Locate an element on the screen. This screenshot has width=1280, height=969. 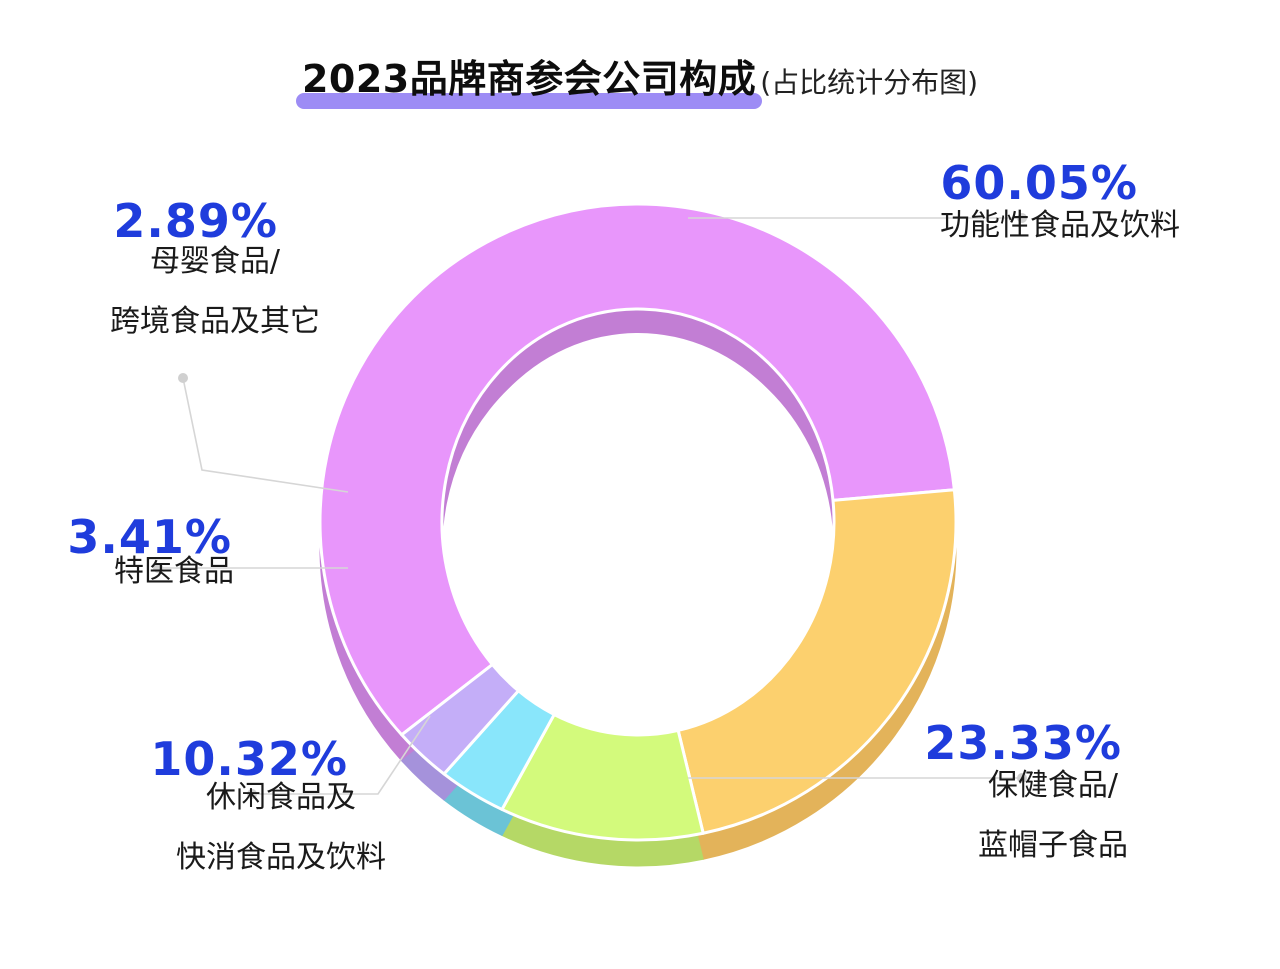
slice-category-line: 功能性食品及饮料 is located at coordinates (1060, 225).